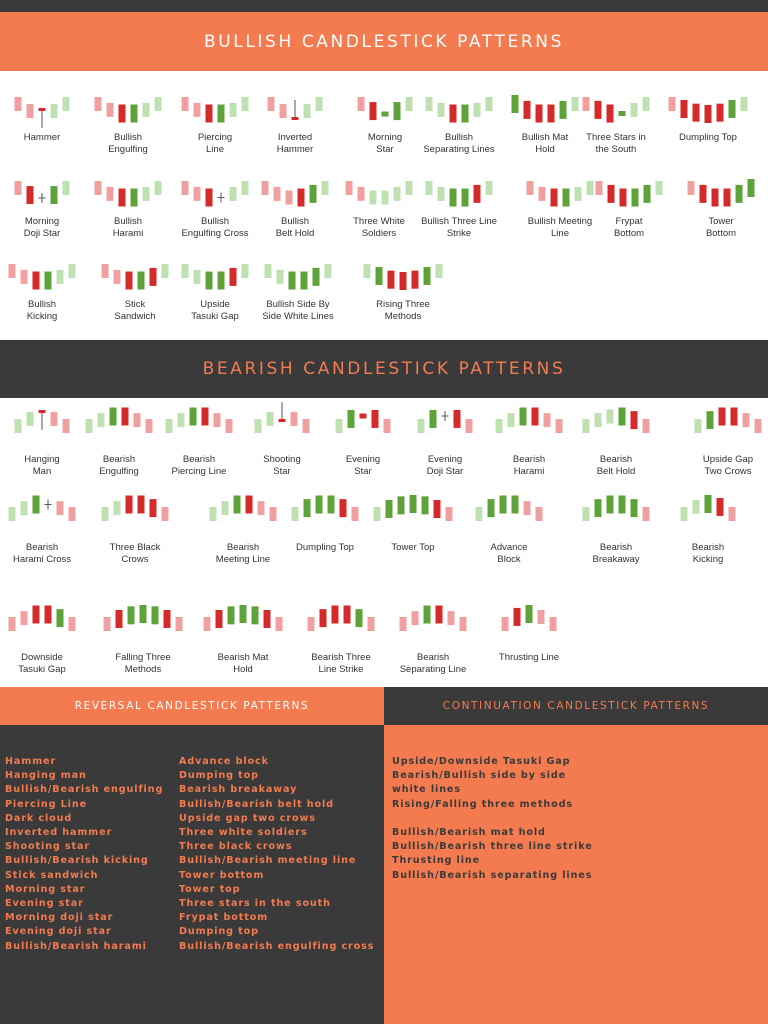 This screenshot has height=1024, width=768. I want to click on pattern-label: Bearish Harami Cross, so click(42, 553).